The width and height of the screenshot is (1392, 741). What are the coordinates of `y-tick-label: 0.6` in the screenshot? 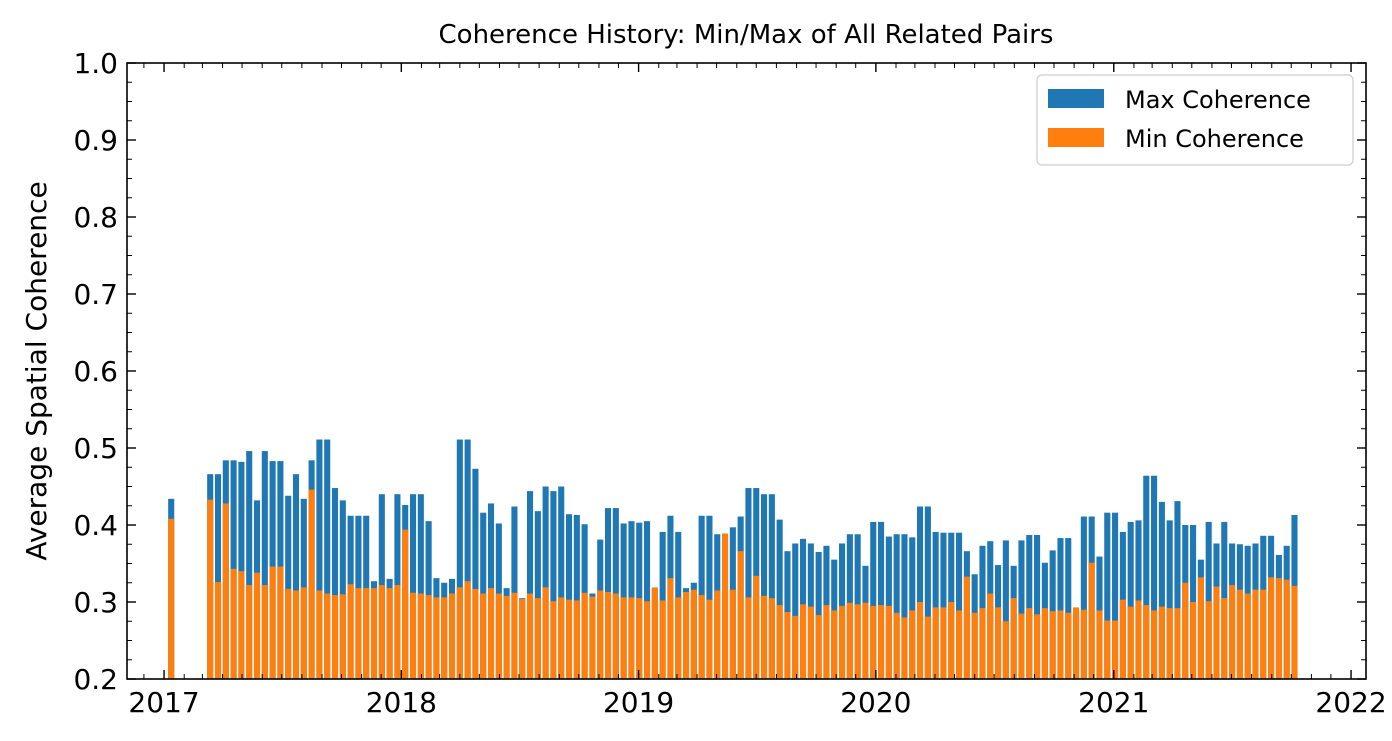 It's located at (95, 371).